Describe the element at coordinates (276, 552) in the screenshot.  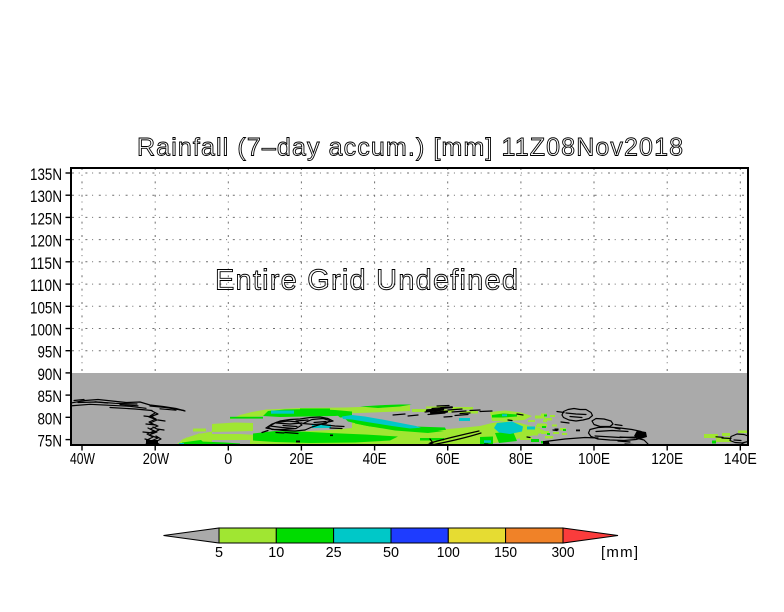
I see `svg-text: 10` at that location.